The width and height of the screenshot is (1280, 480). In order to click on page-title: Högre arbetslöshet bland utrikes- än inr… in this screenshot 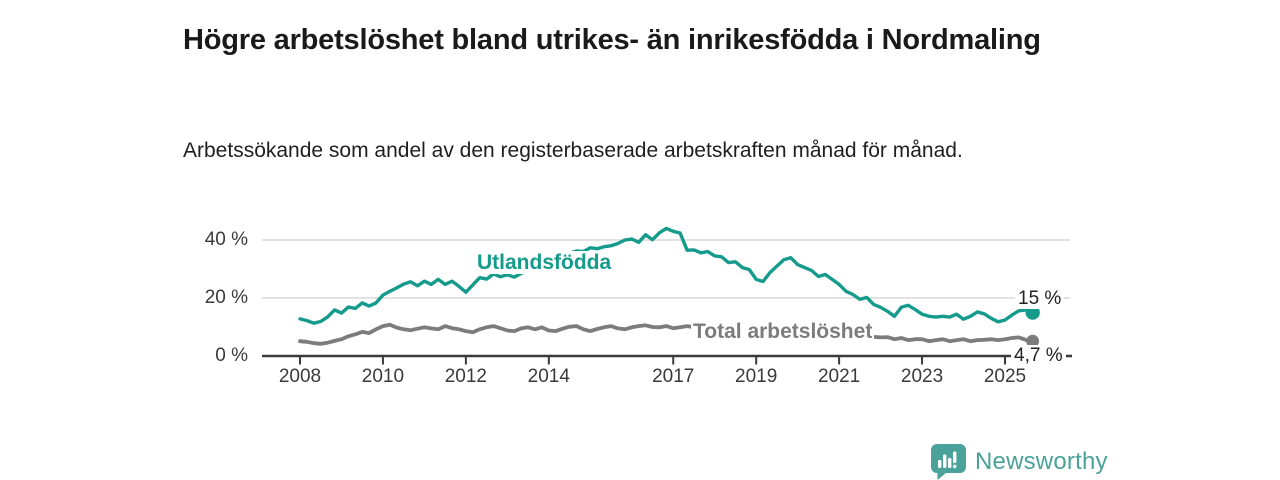, I will do `click(612, 40)`.